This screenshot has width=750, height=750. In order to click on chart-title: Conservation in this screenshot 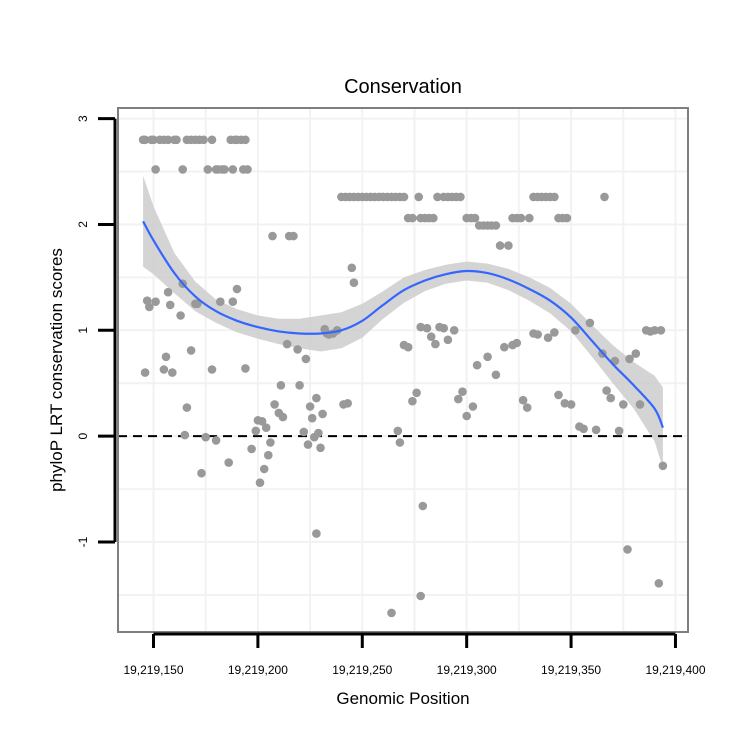, I will do `click(403, 87)`.